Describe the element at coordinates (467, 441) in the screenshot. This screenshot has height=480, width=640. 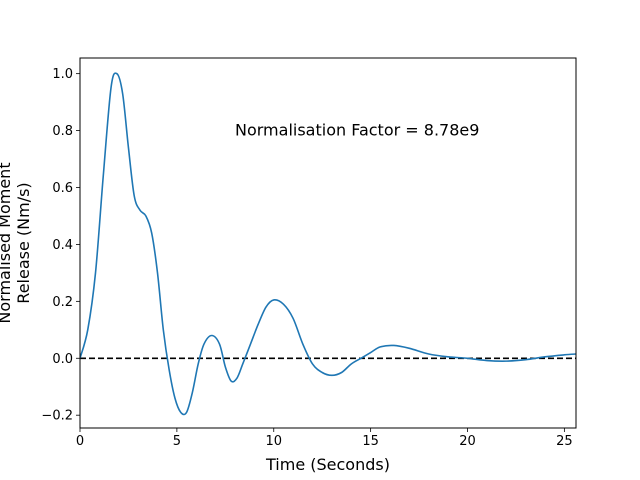
I see `x-tick-label: 20` at that location.